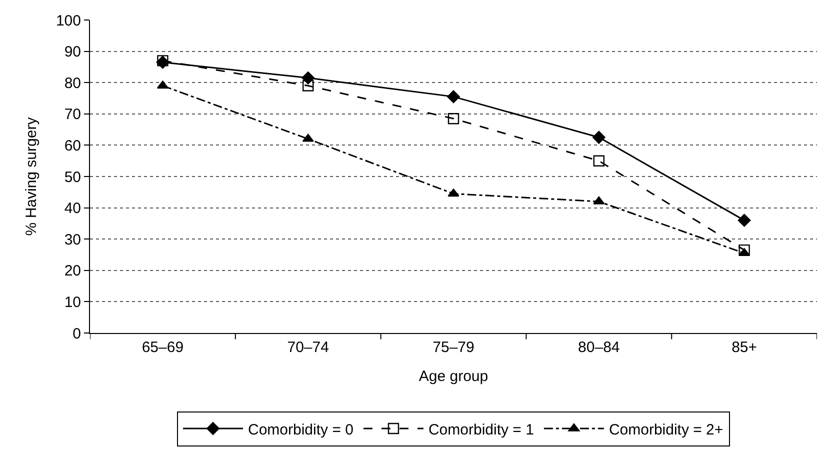 Image resolution: width=829 pixels, height=458 pixels. I want to click on y-tick-label: 20, so click(72, 271).